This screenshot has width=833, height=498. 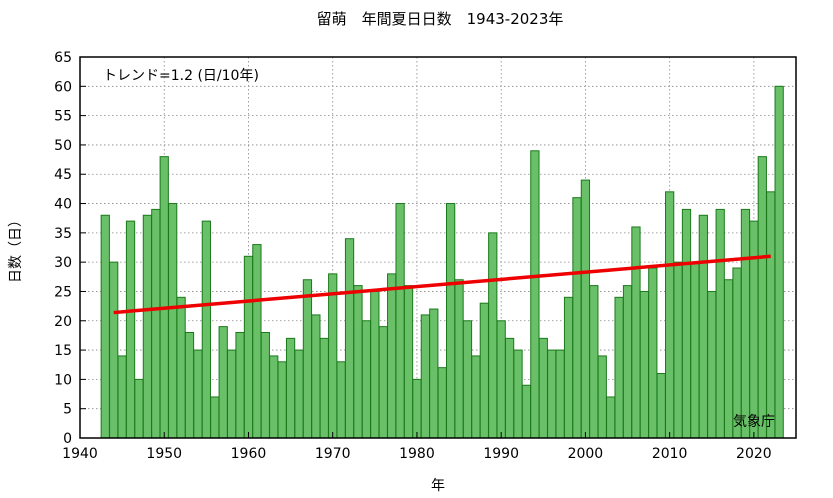 What do you see at coordinates (686, 323) in the screenshot?
I see `bar-2012` at bounding box center [686, 323].